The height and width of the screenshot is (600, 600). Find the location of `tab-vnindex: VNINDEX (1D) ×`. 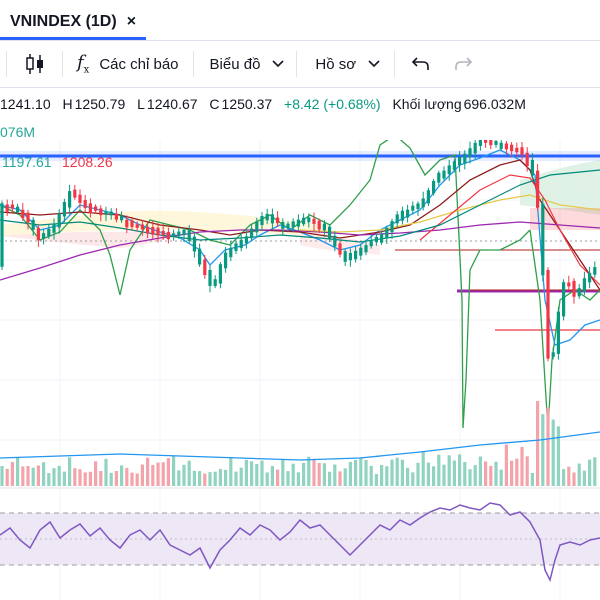

tab-vnindex: VNINDEX (1D) × is located at coordinates (73, 23).